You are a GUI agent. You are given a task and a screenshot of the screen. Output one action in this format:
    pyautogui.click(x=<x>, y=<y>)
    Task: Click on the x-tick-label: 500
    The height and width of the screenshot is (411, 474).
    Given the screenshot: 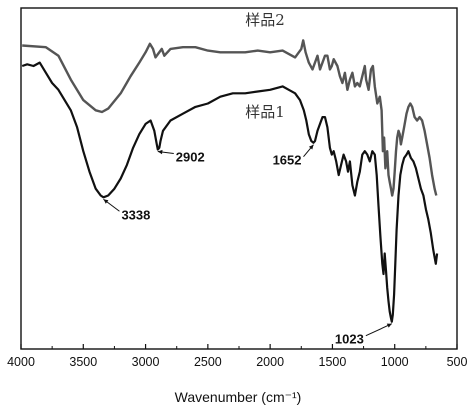 What is the action you would take?
    pyautogui.click(x=457, y=362)
    